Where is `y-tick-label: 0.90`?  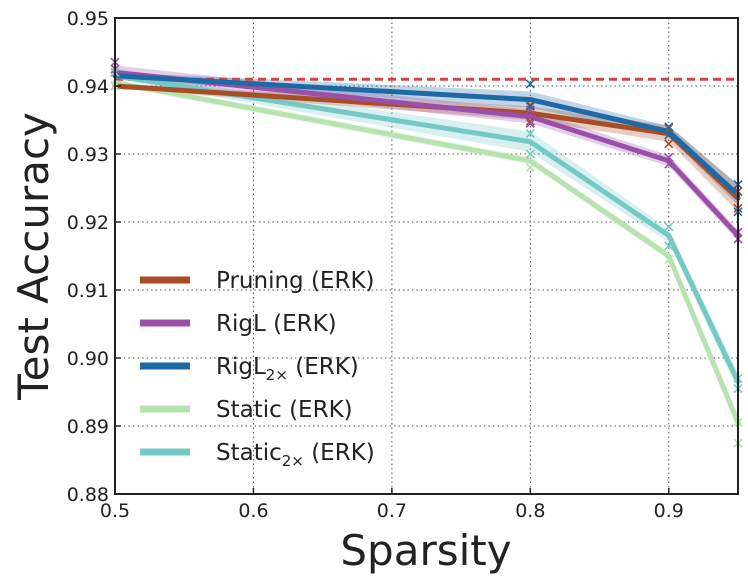 y-tick-label: 0.90 is located at coordinates (88, 359).